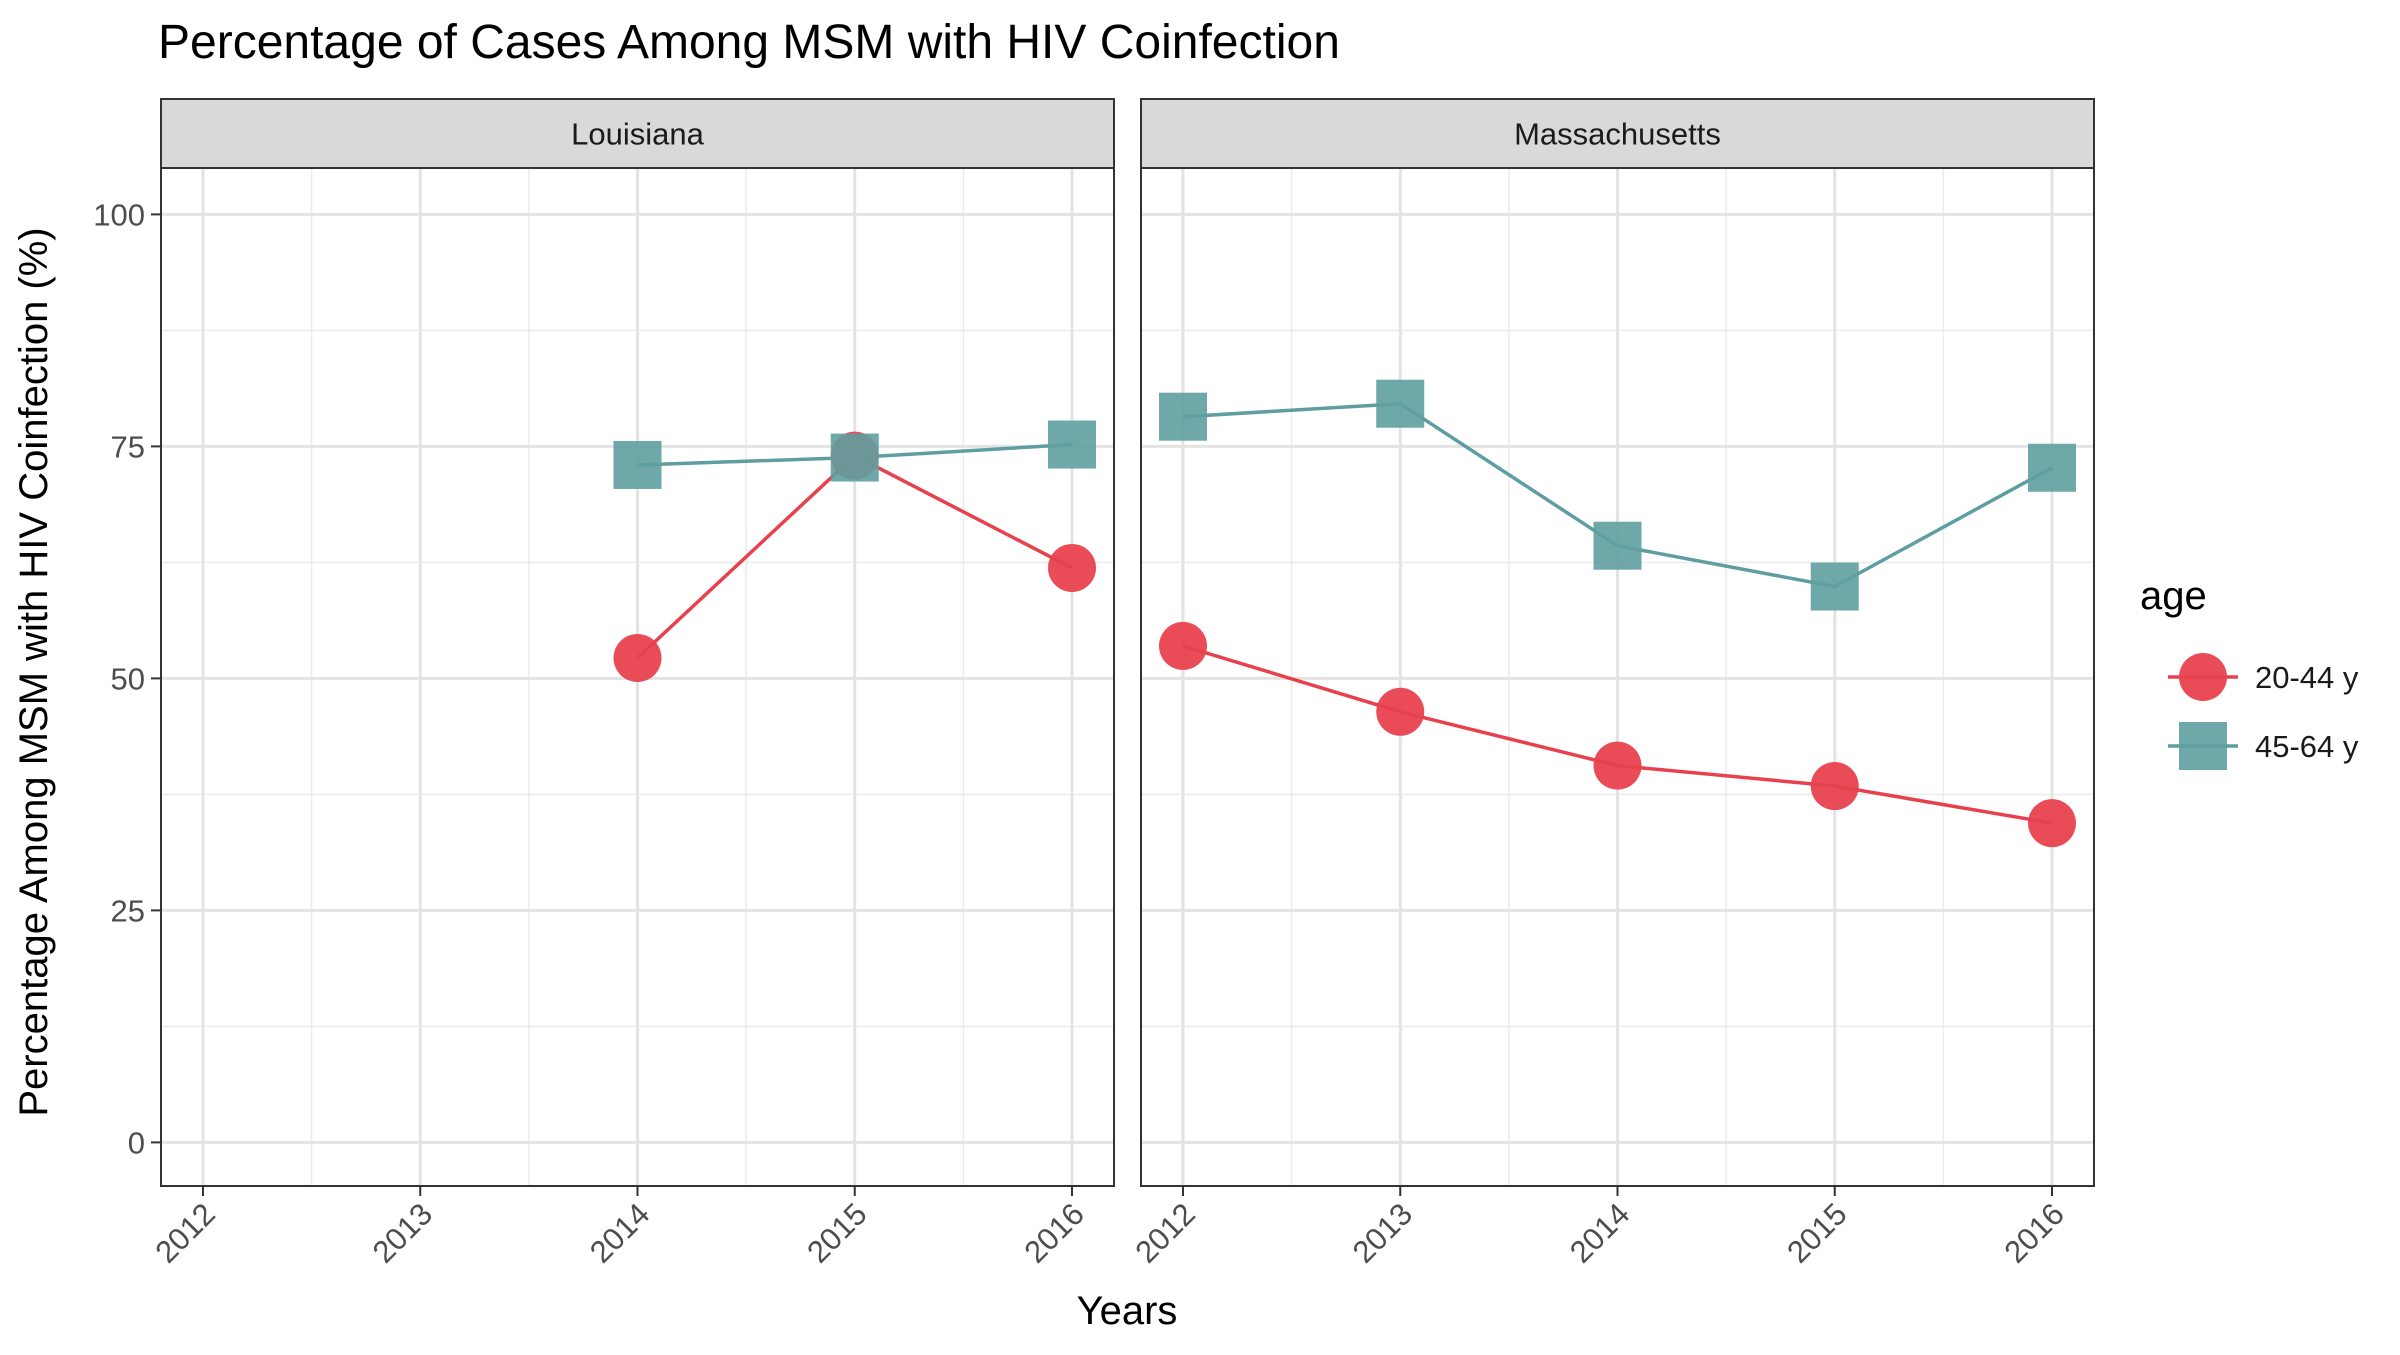 The image size is (2400, 1355). I want to click on y-tick-label: 0, so click(136, 1142).